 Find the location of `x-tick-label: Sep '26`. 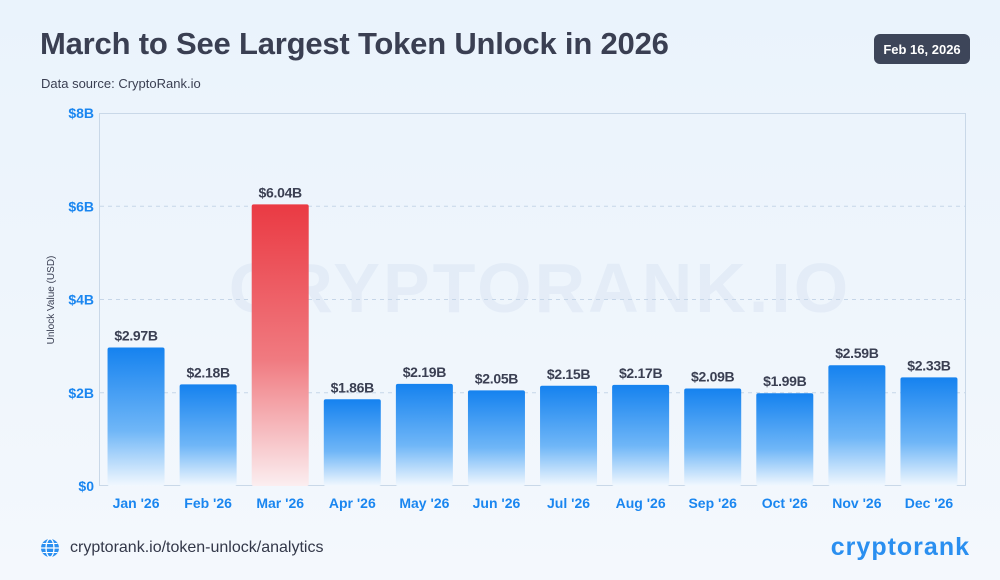

x-tick-label: Sep '26 is located at coordinates (712, 503).